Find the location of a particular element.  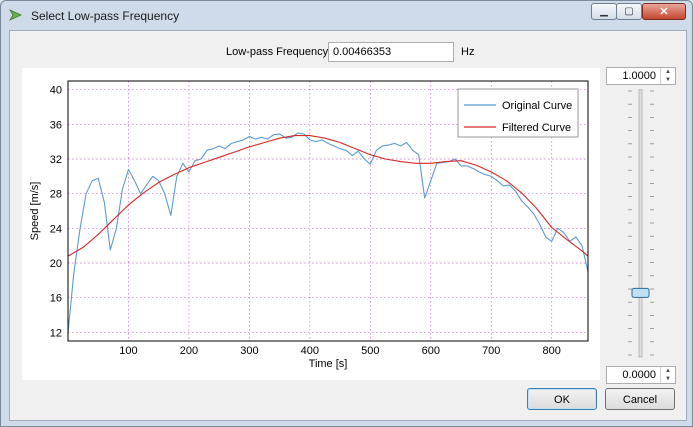

x-axis-label: Time [s] is located at coordinates (328, 364).